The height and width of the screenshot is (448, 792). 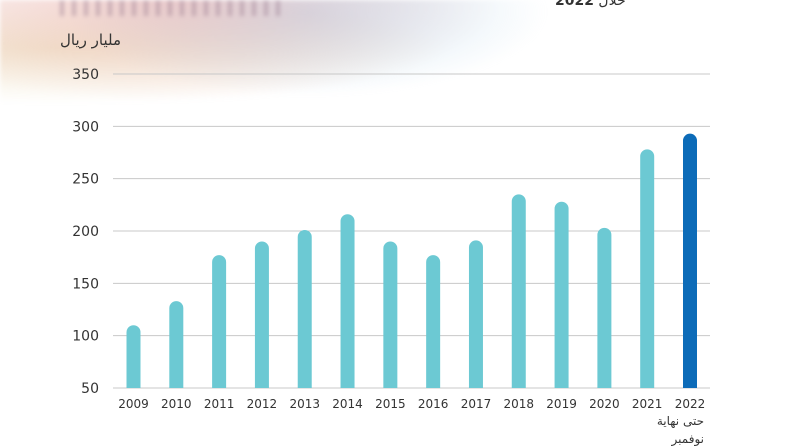 I want to click on x-tick-label: 2015, so click(x=390, y=404).